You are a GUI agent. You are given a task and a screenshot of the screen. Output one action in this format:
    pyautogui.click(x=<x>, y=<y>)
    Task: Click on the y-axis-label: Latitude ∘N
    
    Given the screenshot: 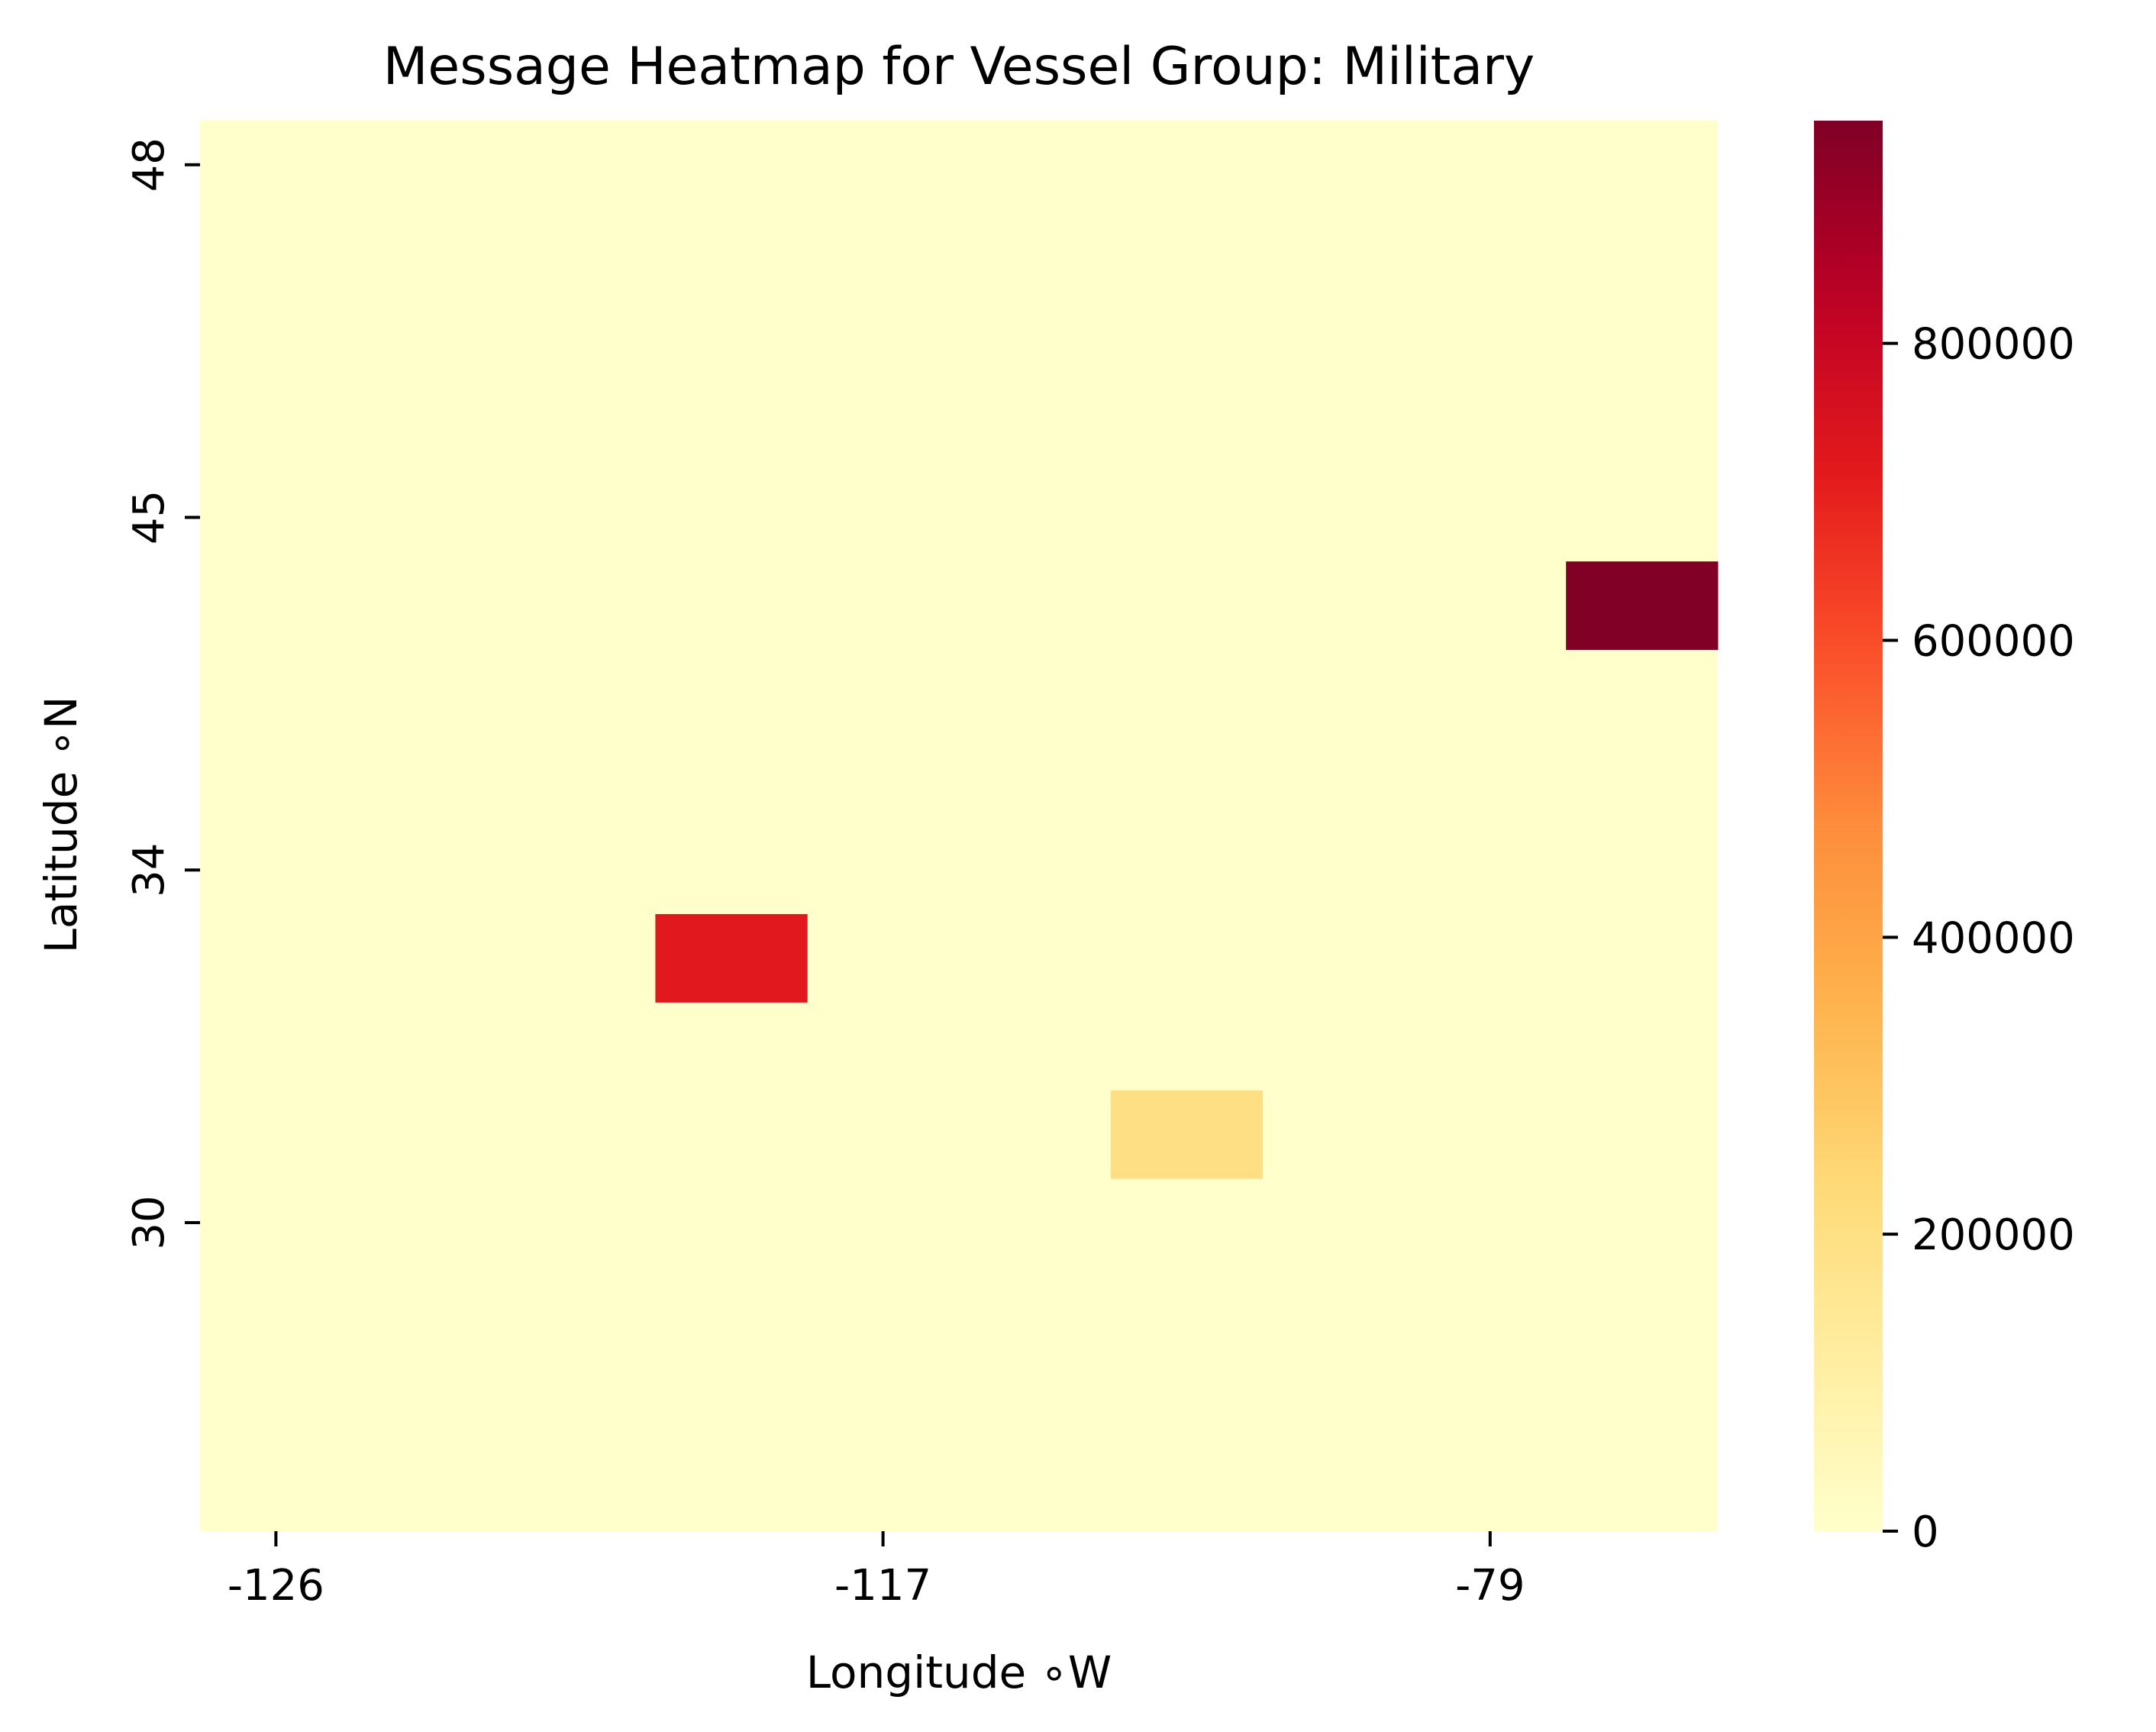 What is the action you would take?
    pyautogui.click(x=61, y=825)
    